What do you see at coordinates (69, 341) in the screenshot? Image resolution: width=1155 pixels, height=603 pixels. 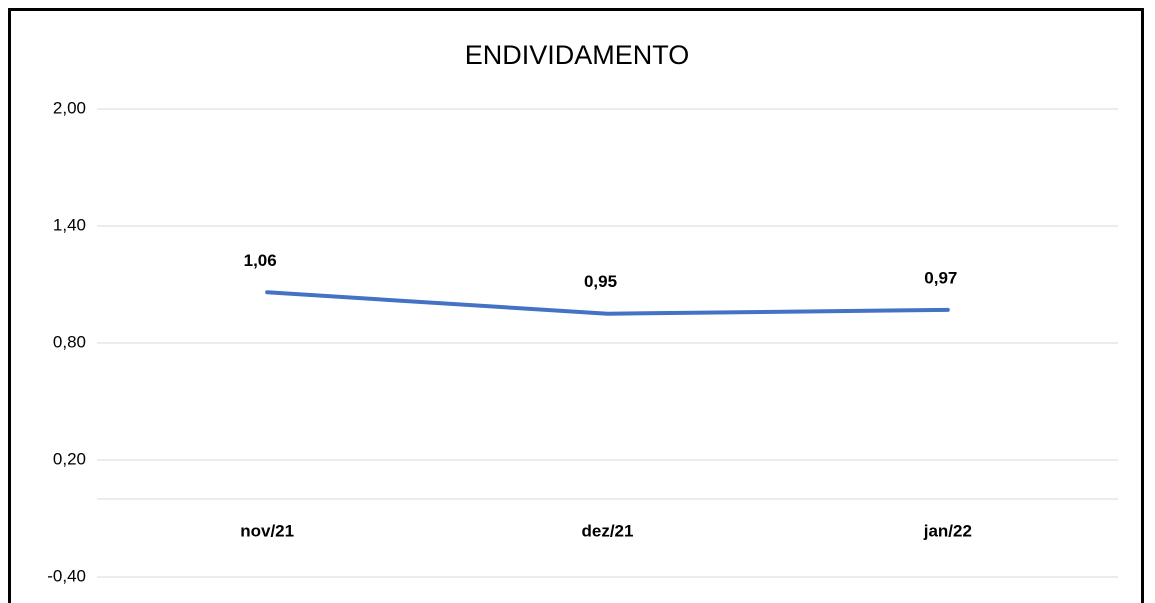 I see `y-tick-label: 0,80` at bounding box center [69, 341].